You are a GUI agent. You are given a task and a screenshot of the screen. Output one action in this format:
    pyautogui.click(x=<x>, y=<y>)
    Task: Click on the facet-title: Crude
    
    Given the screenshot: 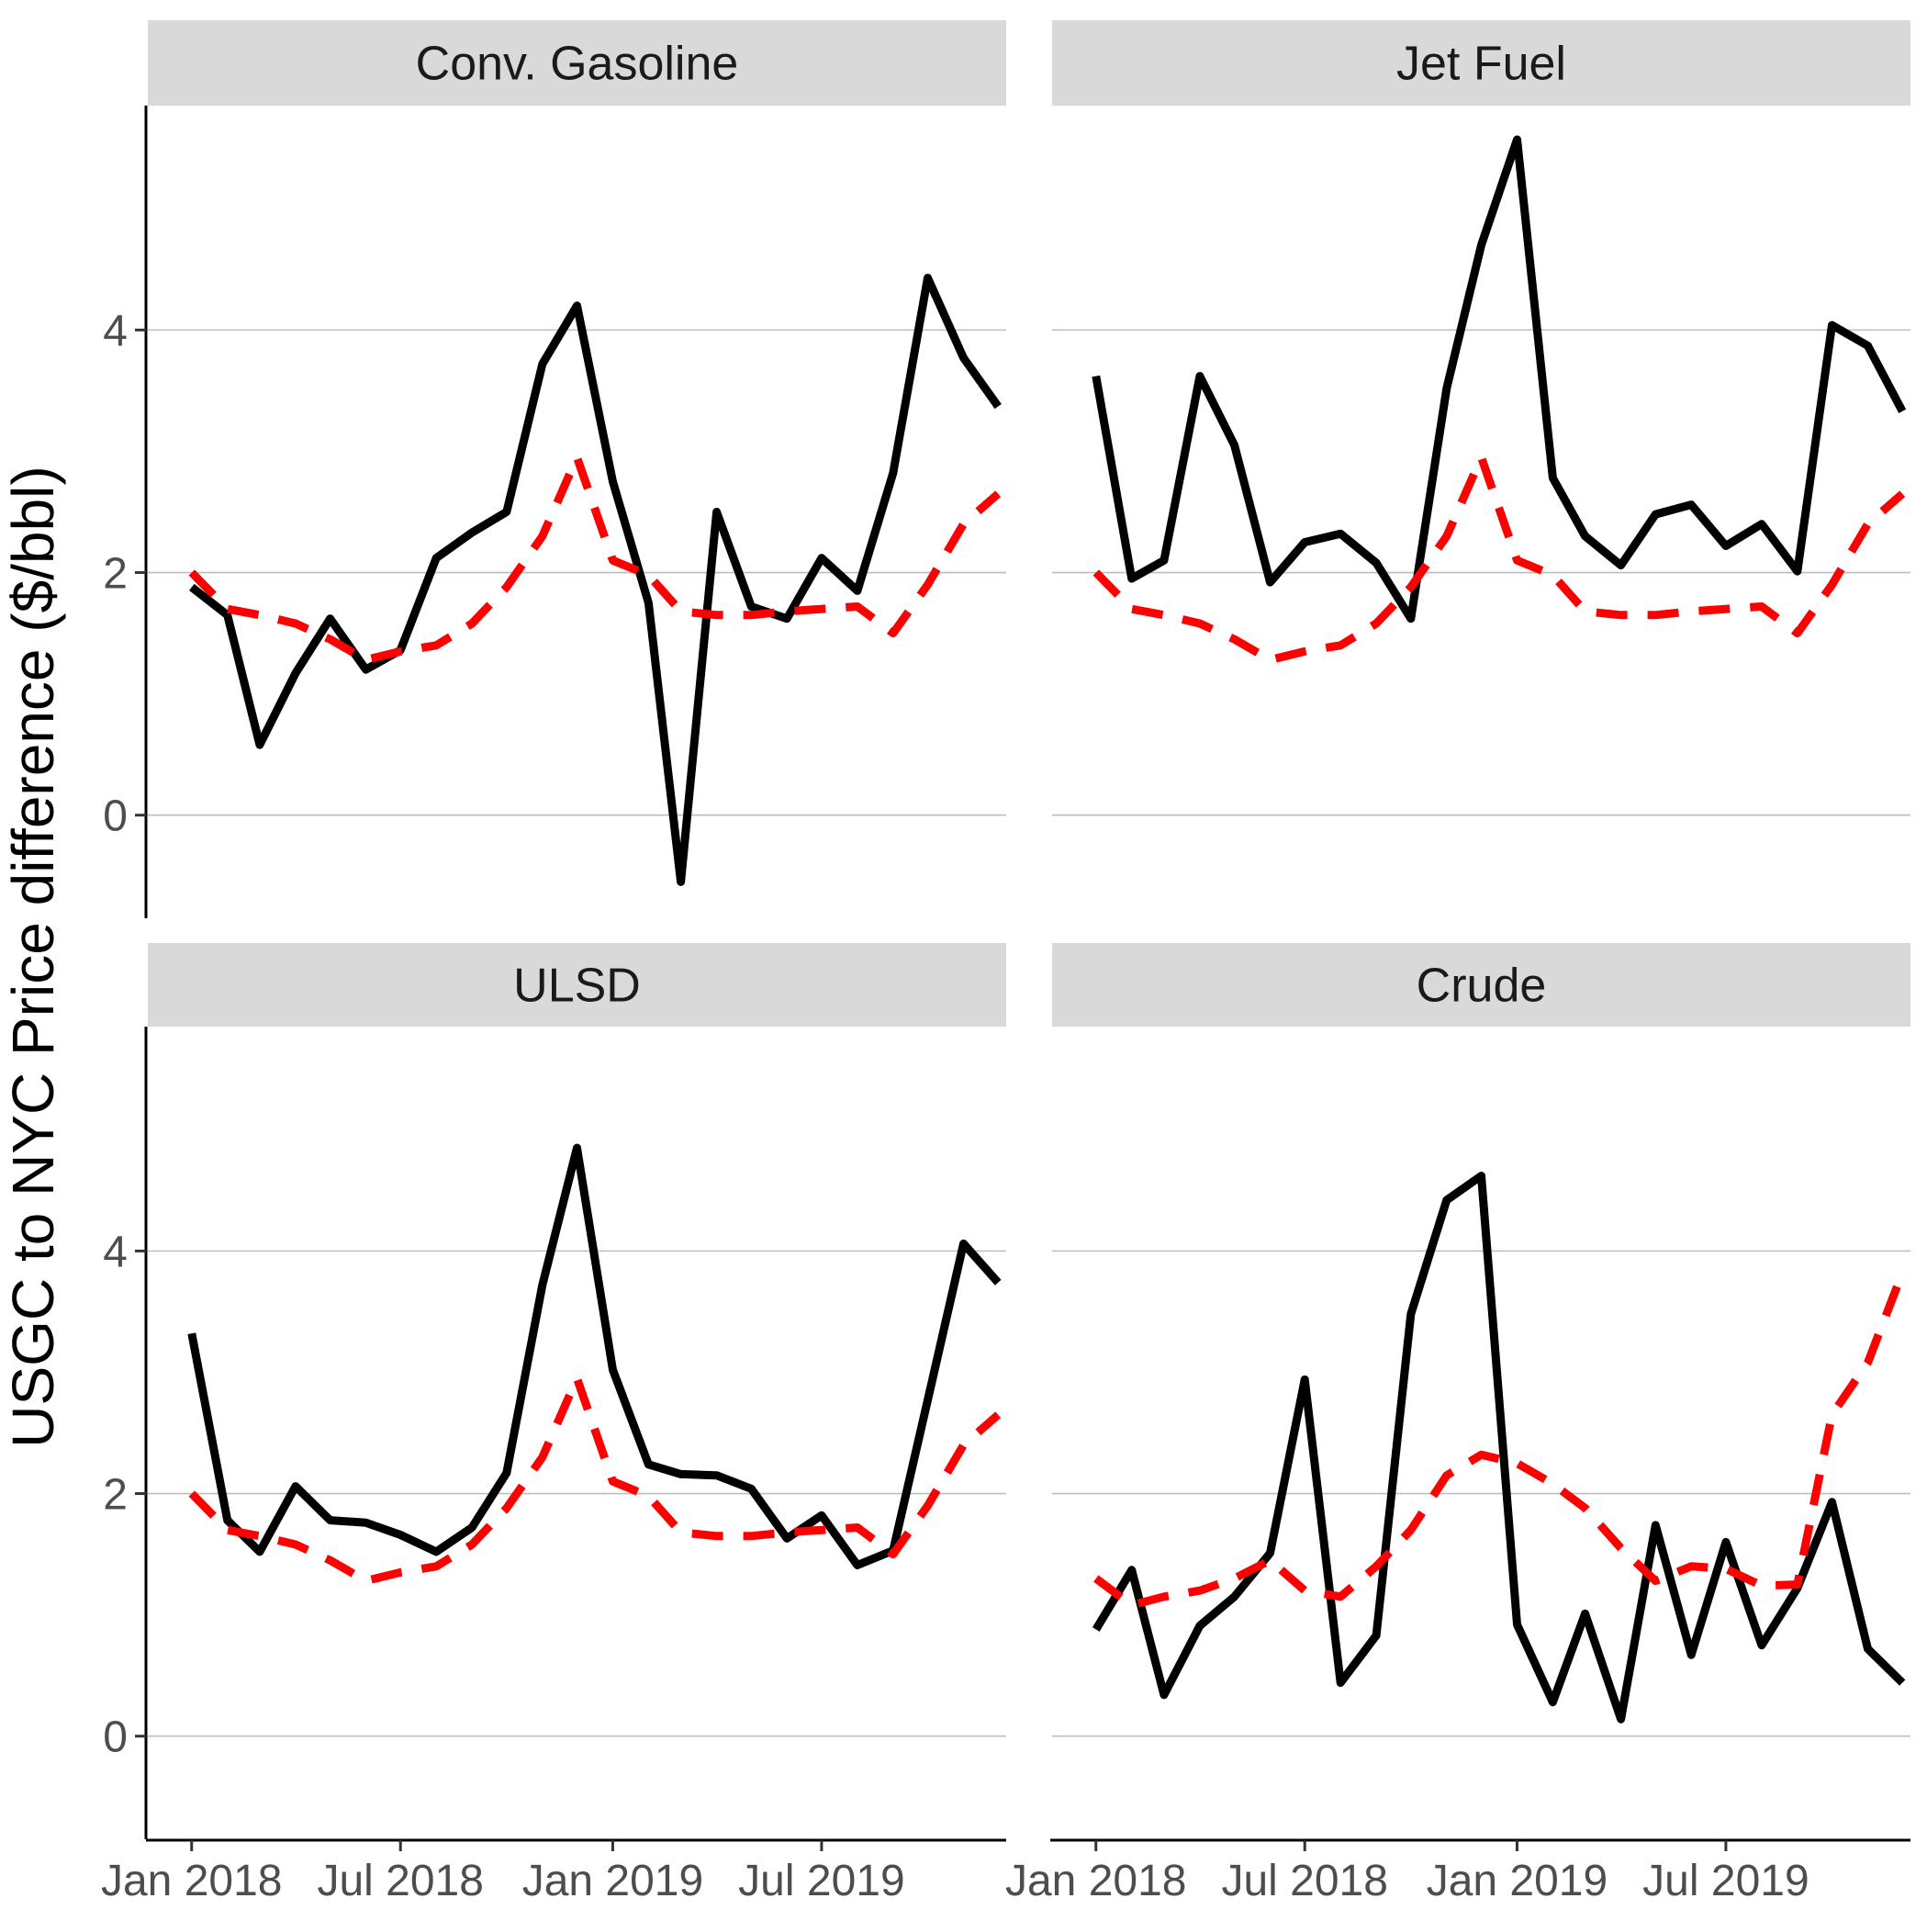 What is the action you would take?
    pyautogui.click(x=1482, y=987)
    